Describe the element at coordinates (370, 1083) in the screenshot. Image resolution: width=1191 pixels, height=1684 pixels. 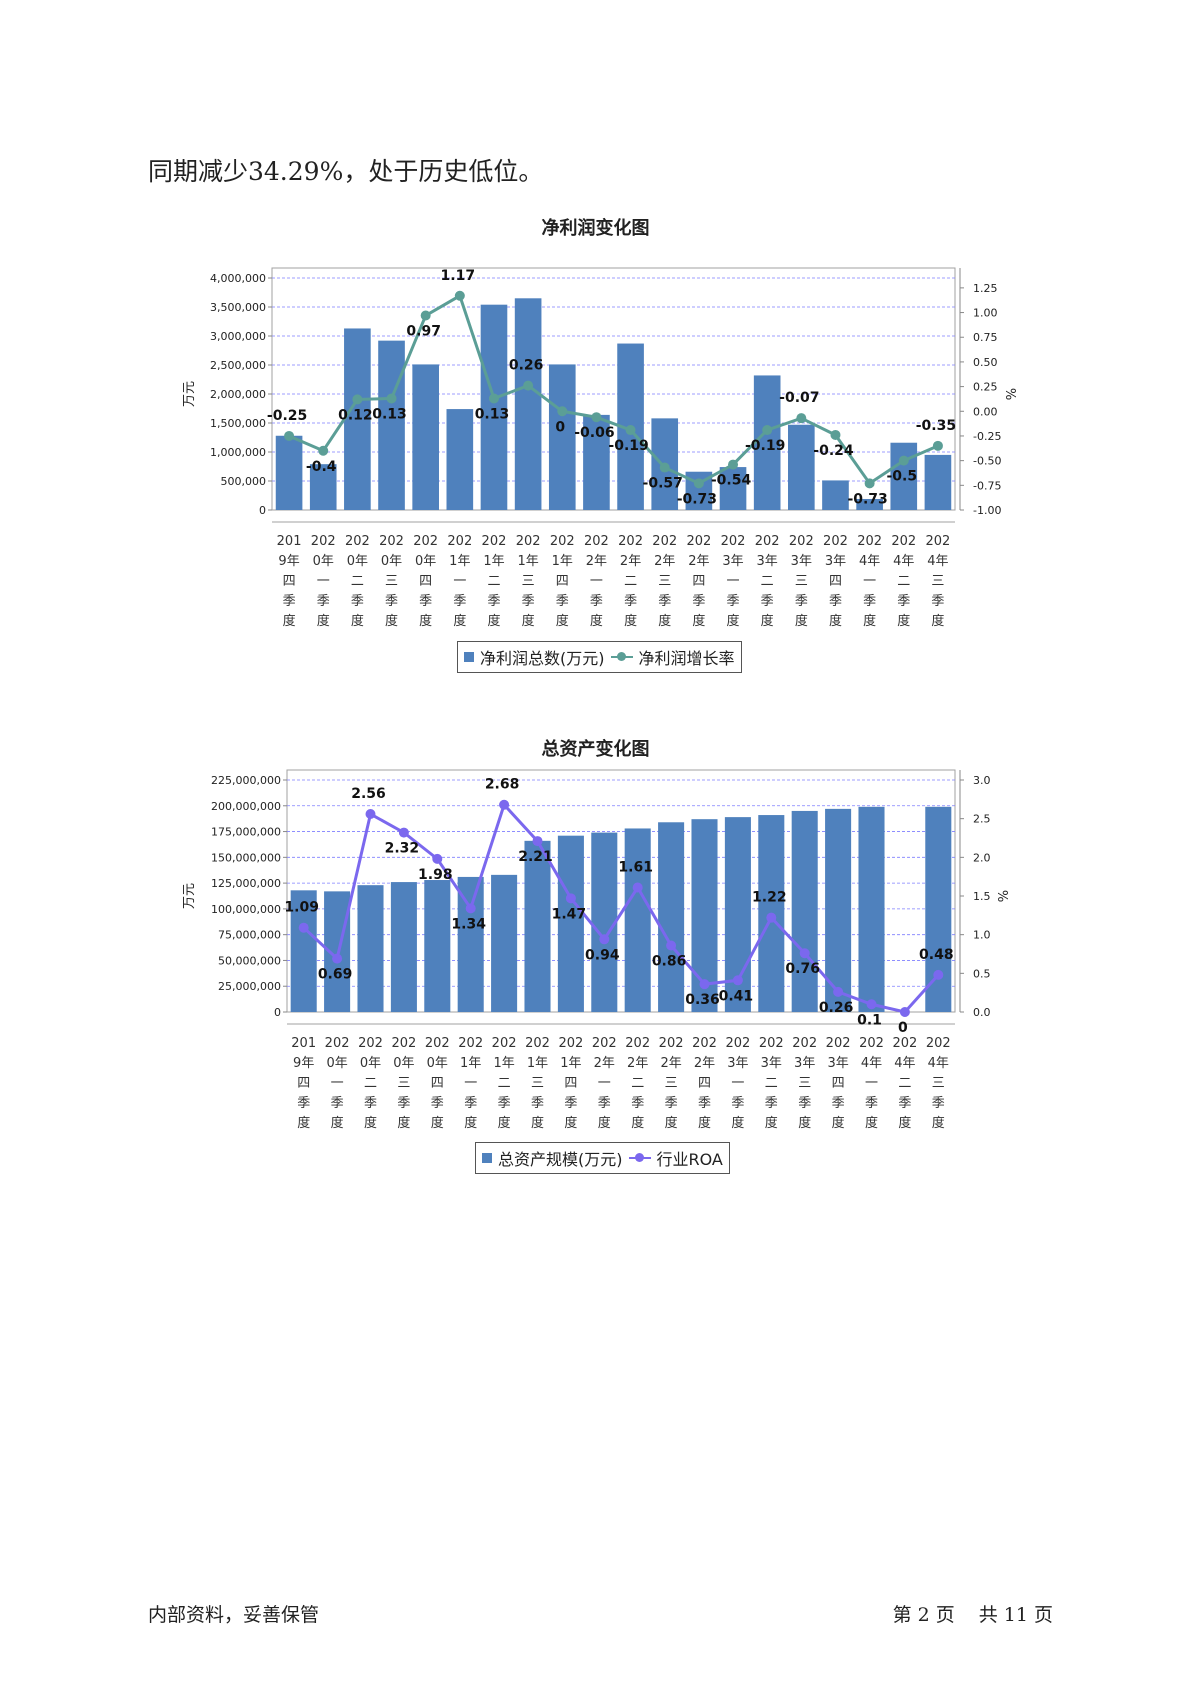
I see `category-label: 202 0年二季度` at that location.